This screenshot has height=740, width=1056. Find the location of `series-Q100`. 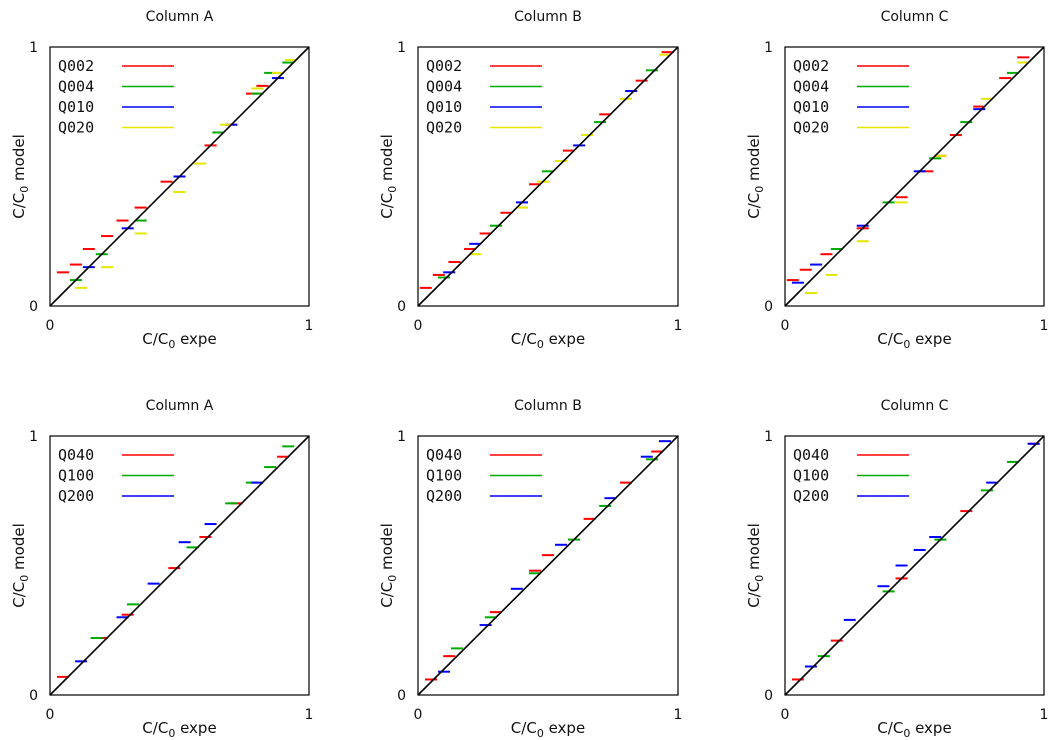

series-Q100 is located at coordinates (192, 542).